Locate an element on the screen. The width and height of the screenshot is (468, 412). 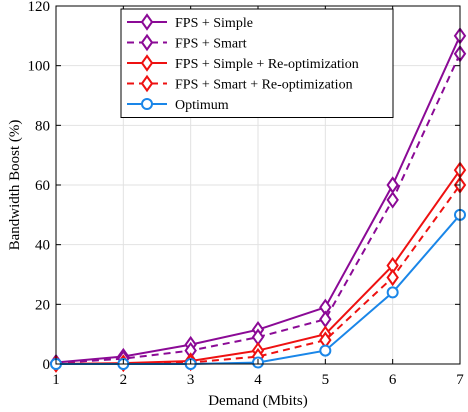
legend-label: Optimum is located at coordinates (202, 105).